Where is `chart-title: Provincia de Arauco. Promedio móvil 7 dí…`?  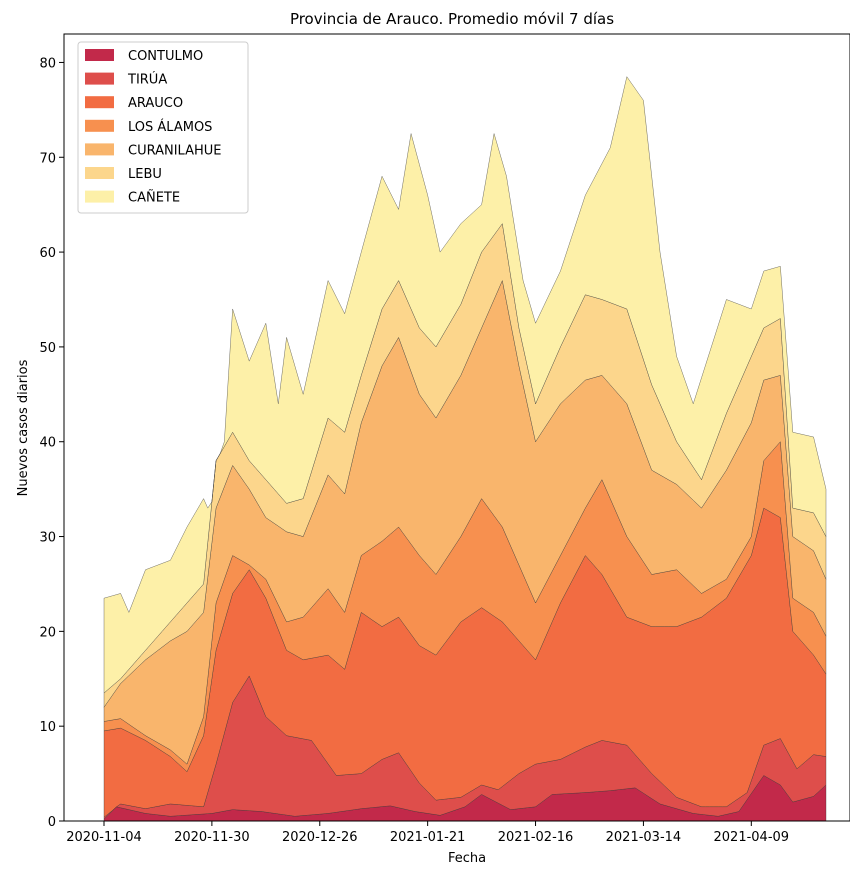 chart-title: Provincia de Arauco. Promedio móvil 7 dí… is located at coordinates (452, 19).